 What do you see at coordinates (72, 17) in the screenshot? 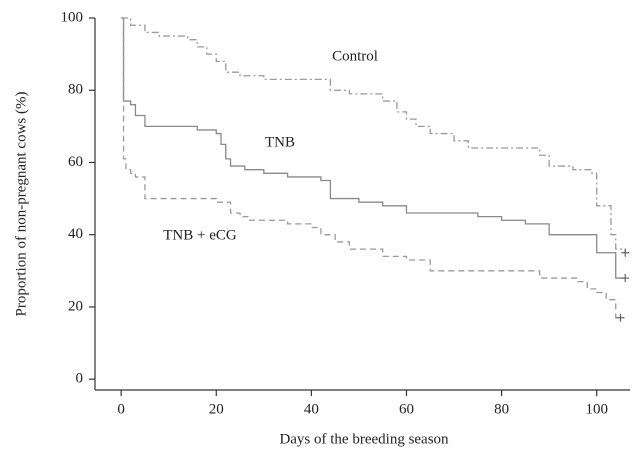
I see `y-tick-label: 100` at bounding box center [72, 17].